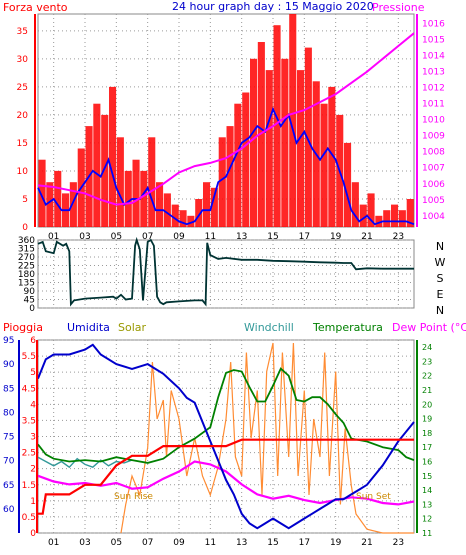 This screenshot has height=555, width=466. What do you see at coordinates (433, 185) in the screenshot?
I see `pressure-tick-1006: 1006` at bounding box center [433, 185].